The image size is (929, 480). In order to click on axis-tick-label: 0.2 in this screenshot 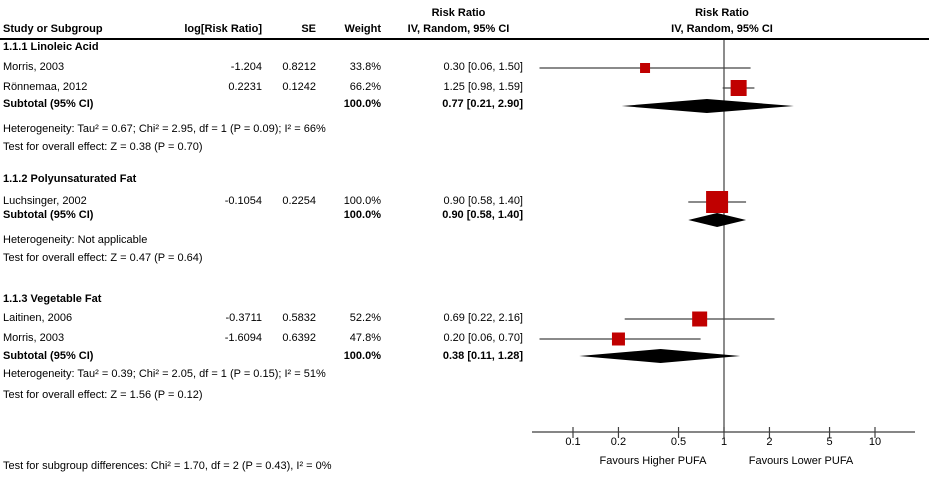, I will do `click(618, 442)`.